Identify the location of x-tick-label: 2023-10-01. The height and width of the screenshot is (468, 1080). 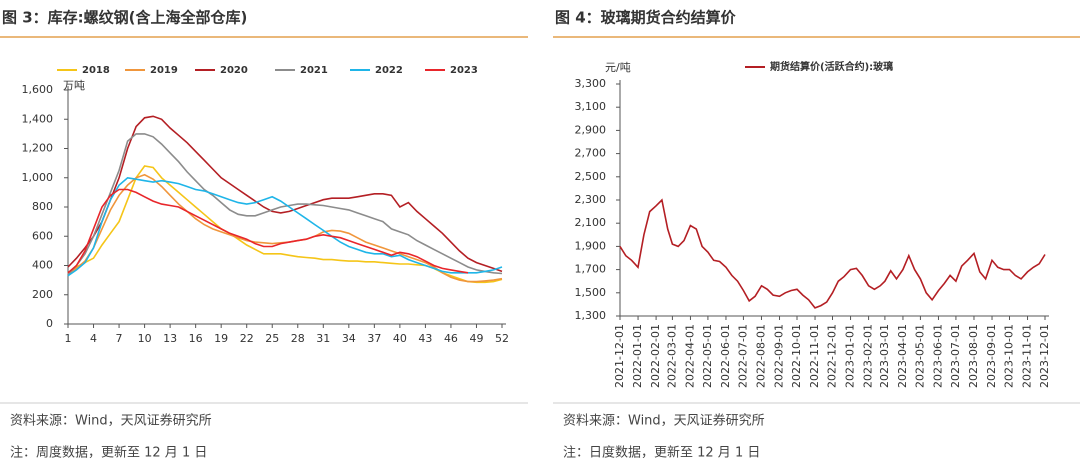
(1008, 356).